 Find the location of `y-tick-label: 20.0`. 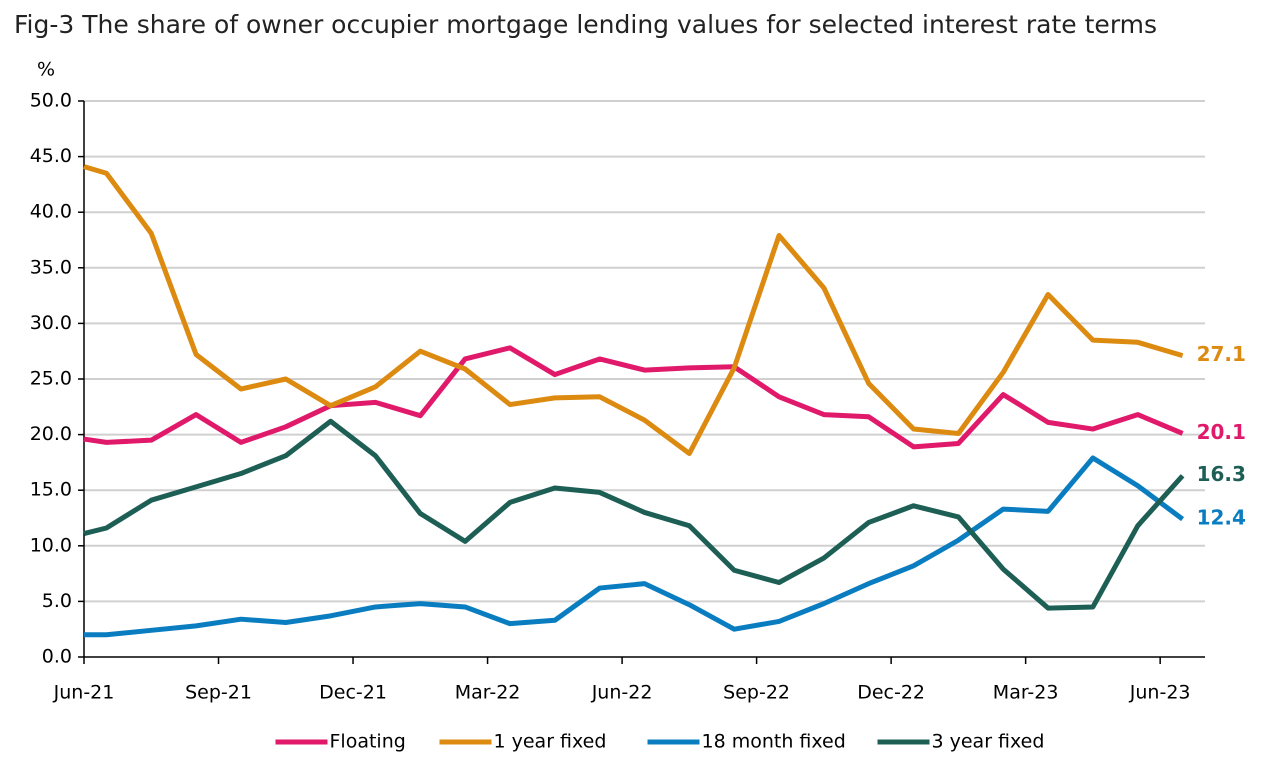

y-tick-label: 20.0 is located at coordinates (51, 434).